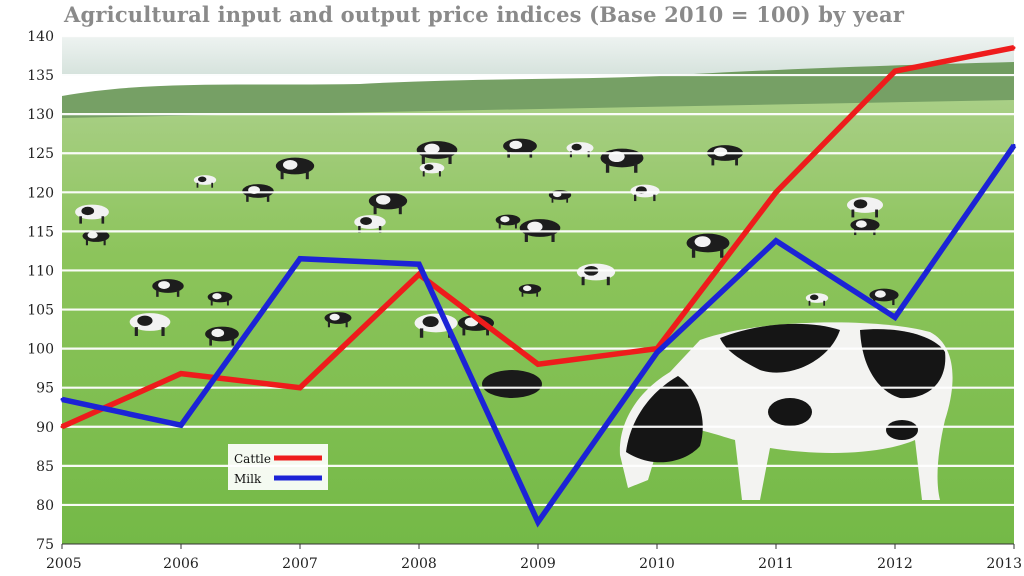  Describe the element at coordinates (40, 311) in the screenshot. I see `y-tick-label: 105` at that location.